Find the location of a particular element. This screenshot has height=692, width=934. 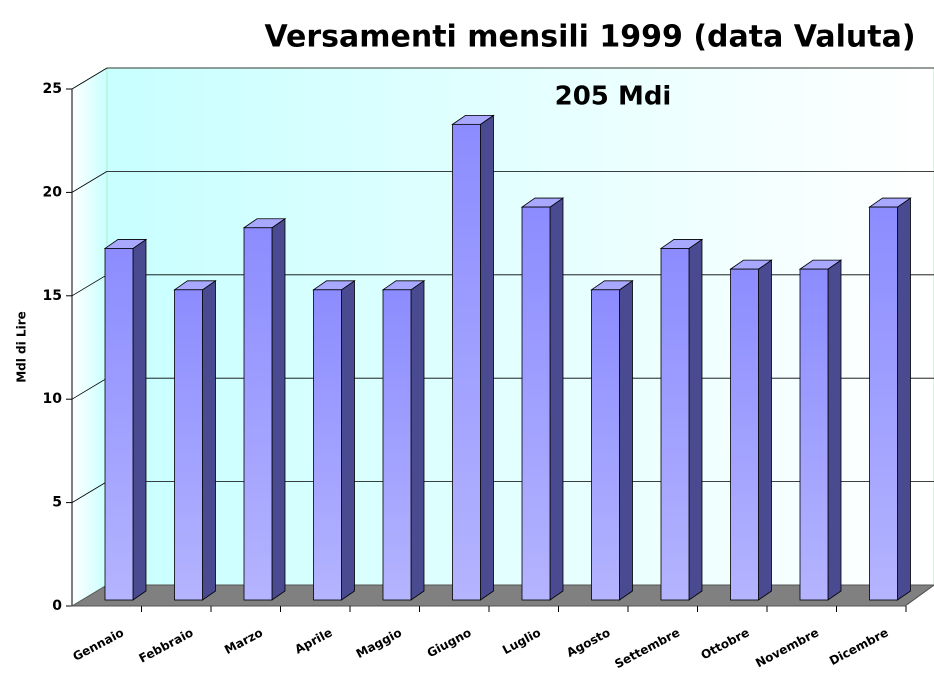

y-tick-label: 0 is located at coordinates (57, 606).